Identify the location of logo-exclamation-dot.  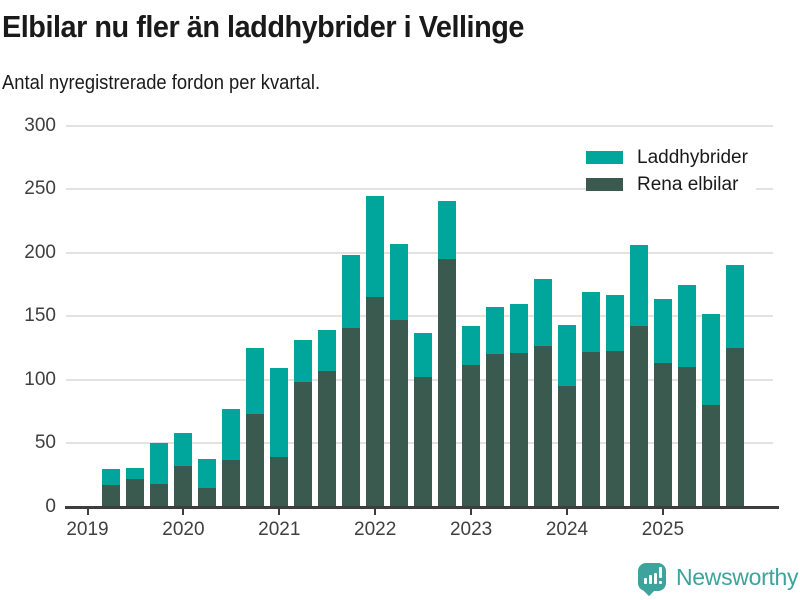
(660, 582).